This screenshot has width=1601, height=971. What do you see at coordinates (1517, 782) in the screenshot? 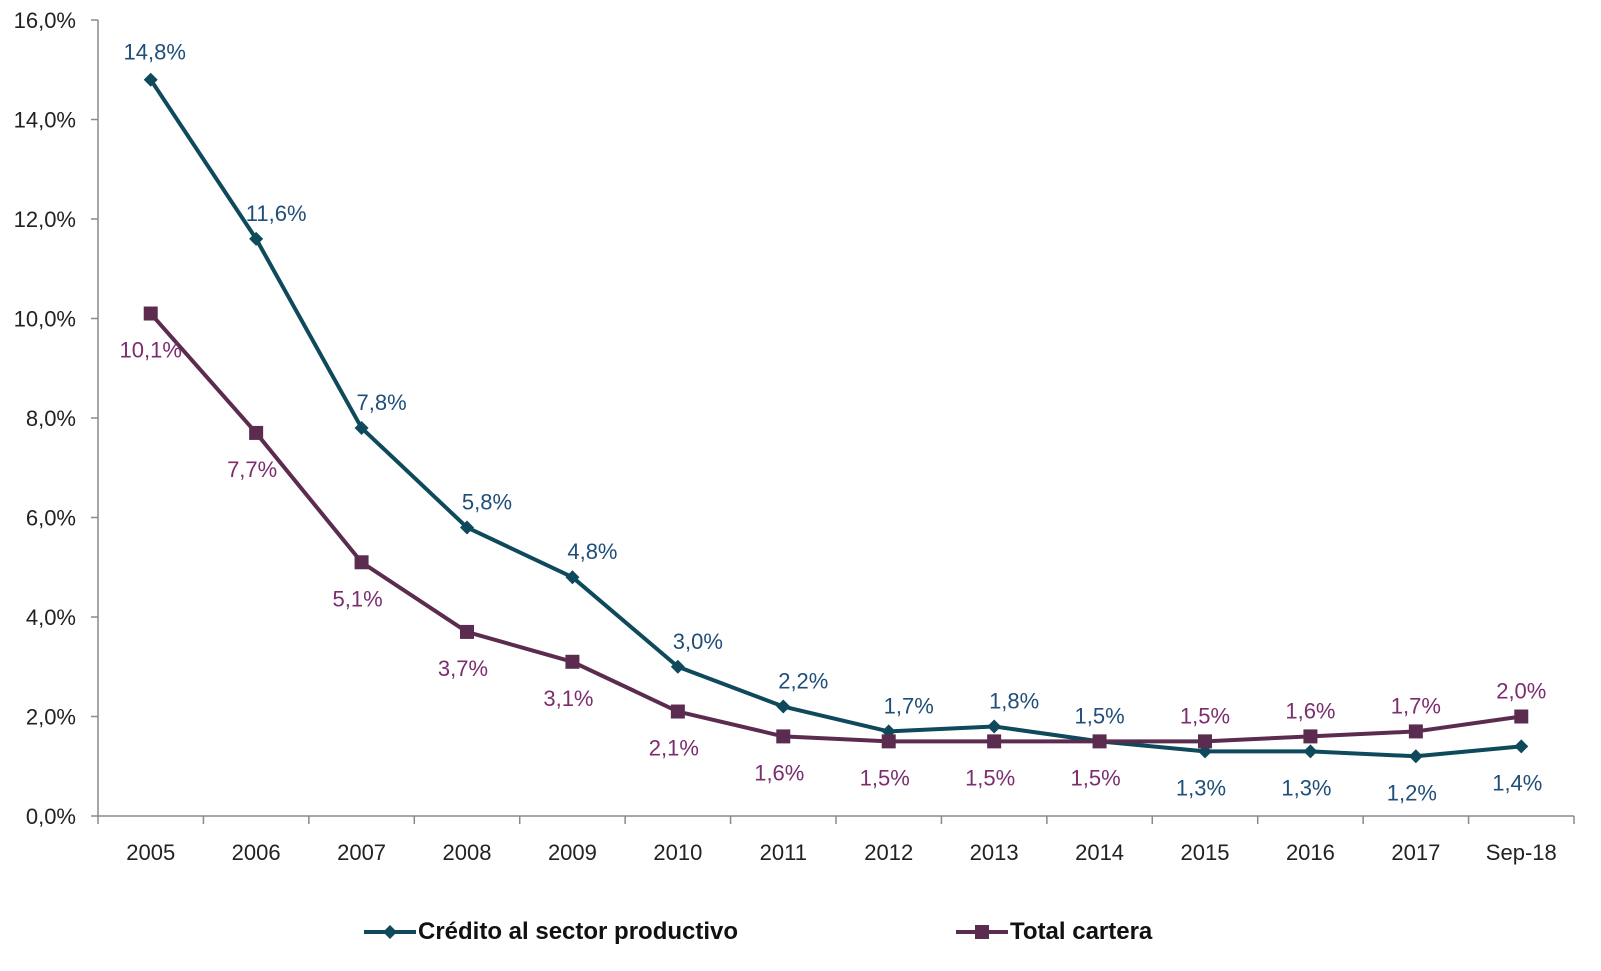
I see `data-label: 1,4%` at bounding box center [1517, 782].